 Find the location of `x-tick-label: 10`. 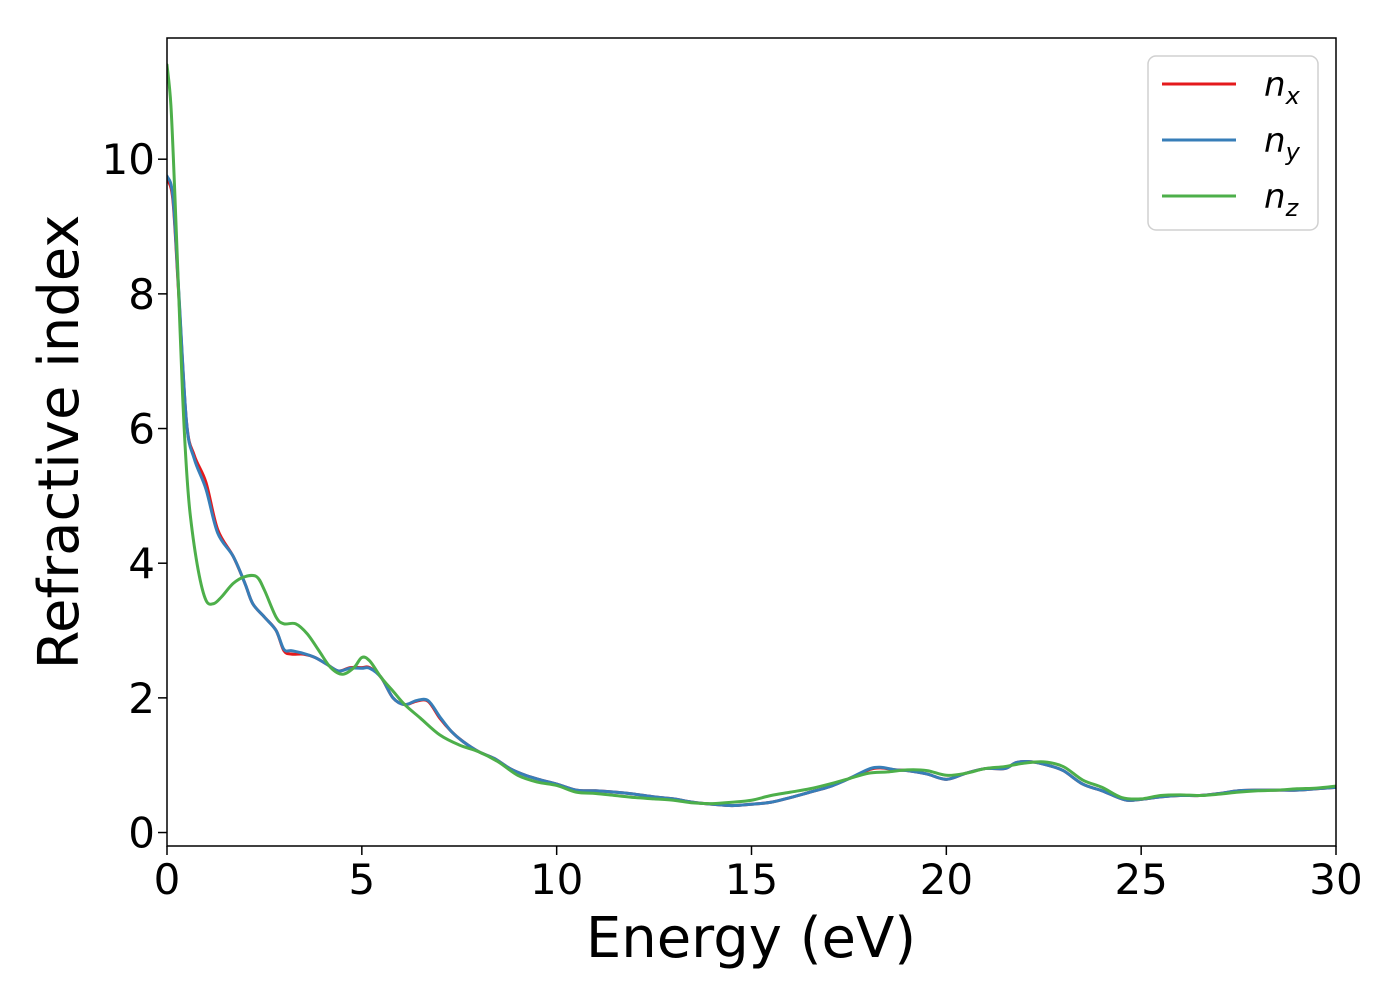

x-tick-label: 10 is located at coordinates (556, 879).